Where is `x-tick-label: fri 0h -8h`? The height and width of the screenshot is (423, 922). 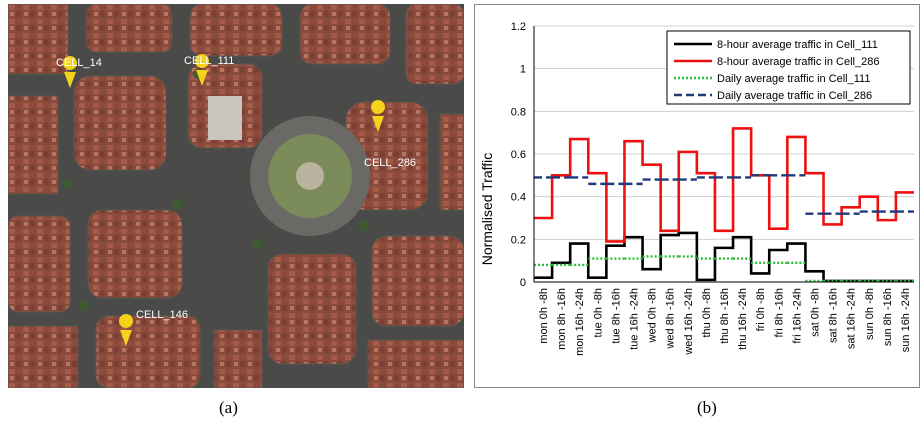 x-tick-label: fri 0h -8h is located at coordinates (761, 309).